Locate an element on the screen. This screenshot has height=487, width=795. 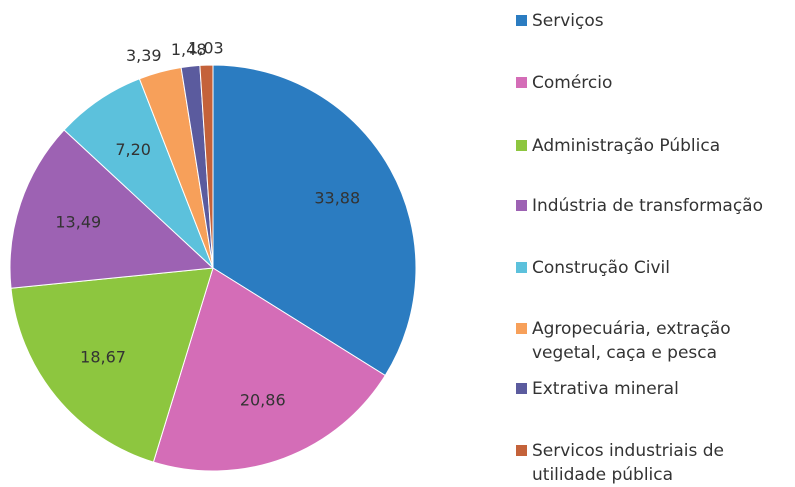
legend-label: Construção Civil is located at coordinates (601, 268).